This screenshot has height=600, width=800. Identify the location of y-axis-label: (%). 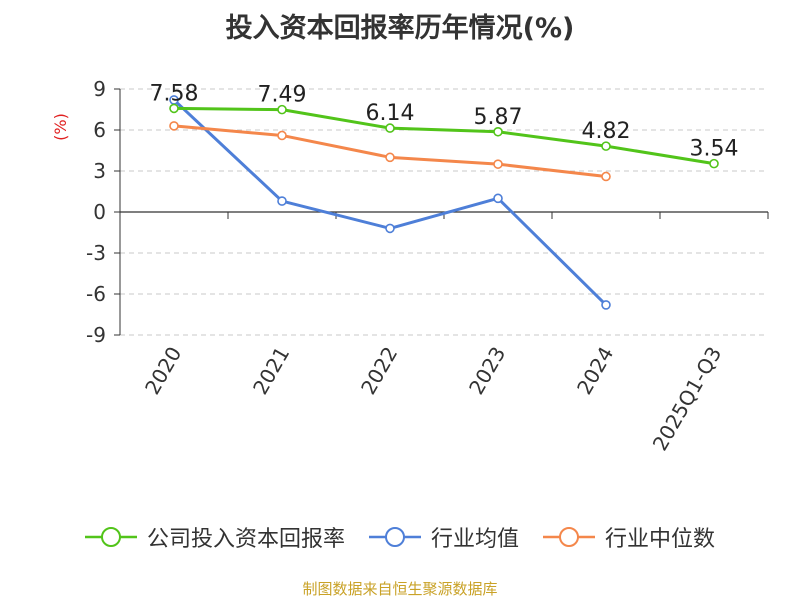
(60, 127).